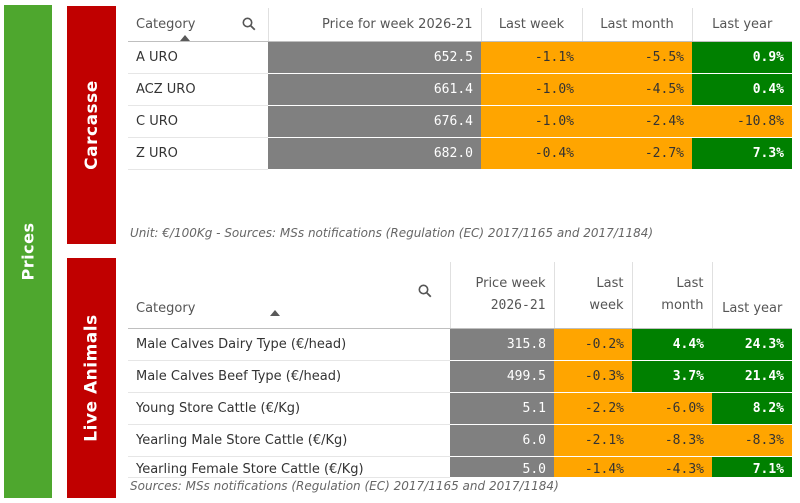 The image size is (800, 503). What do you see at coordinates (672, 376) in the screenshot?
I see `cell-last-month: 3.7%` at bounding box center [672, 376].